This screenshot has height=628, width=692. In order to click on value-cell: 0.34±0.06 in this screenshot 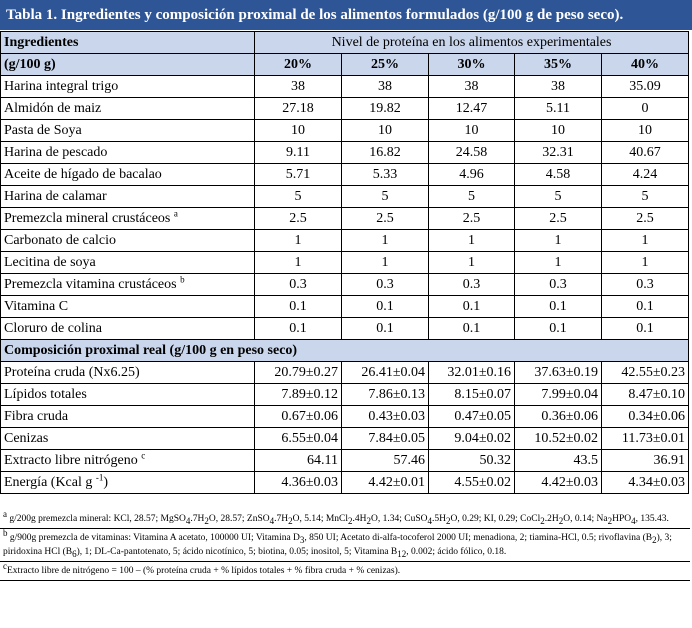, I will do `click(645, 416)`.